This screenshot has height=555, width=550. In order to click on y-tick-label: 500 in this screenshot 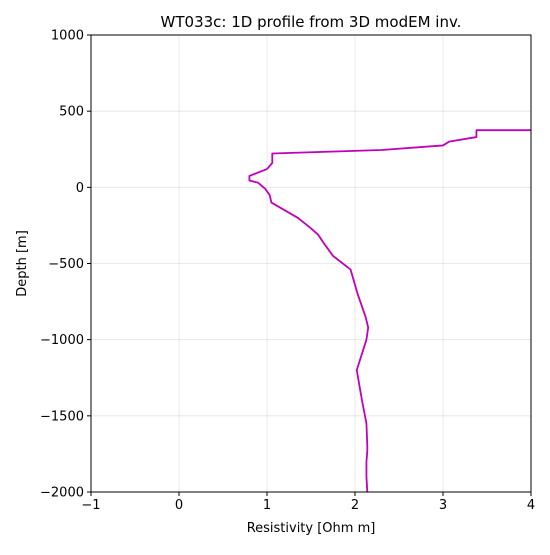, I will do `click(71, 112)`.